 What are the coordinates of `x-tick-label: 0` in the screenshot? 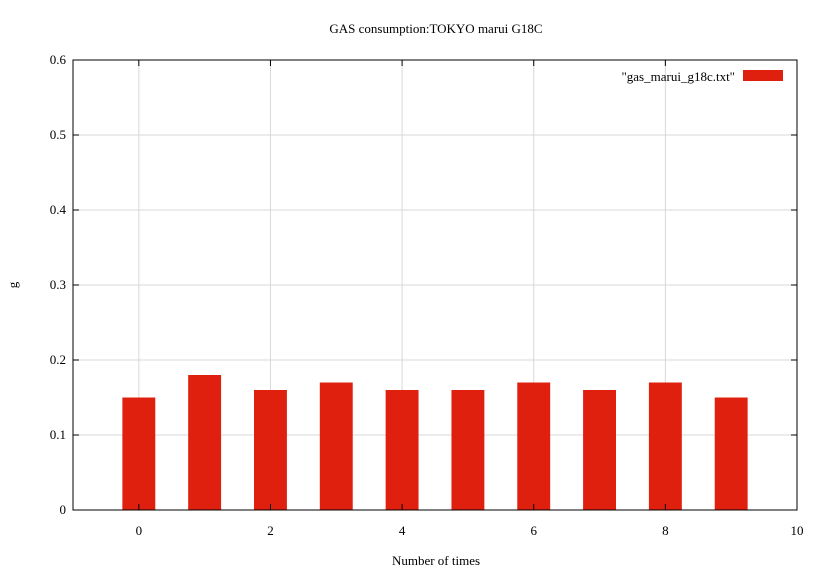 It's located at (139, 530).